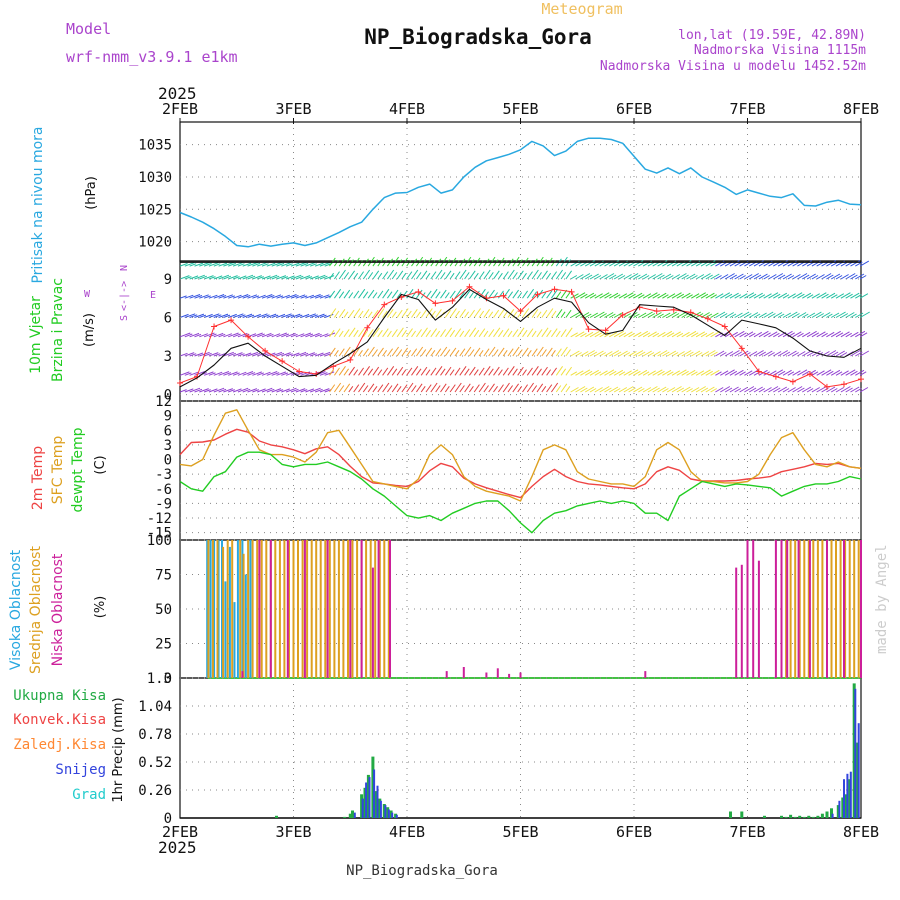 This screenshot has width=900, height=900. I want to click on precip-snow-bar, so click(354, 815).